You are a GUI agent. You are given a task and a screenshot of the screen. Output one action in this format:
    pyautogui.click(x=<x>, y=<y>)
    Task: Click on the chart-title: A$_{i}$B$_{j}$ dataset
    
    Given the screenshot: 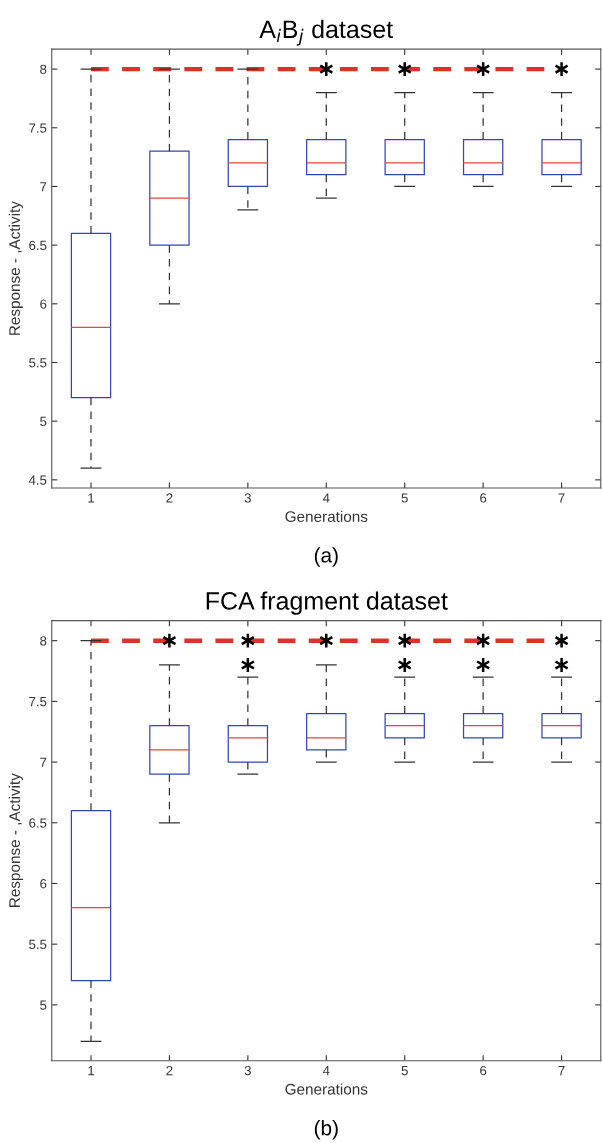 What is the action you would take?
    pyautogui.click(x=326, y=32)
    